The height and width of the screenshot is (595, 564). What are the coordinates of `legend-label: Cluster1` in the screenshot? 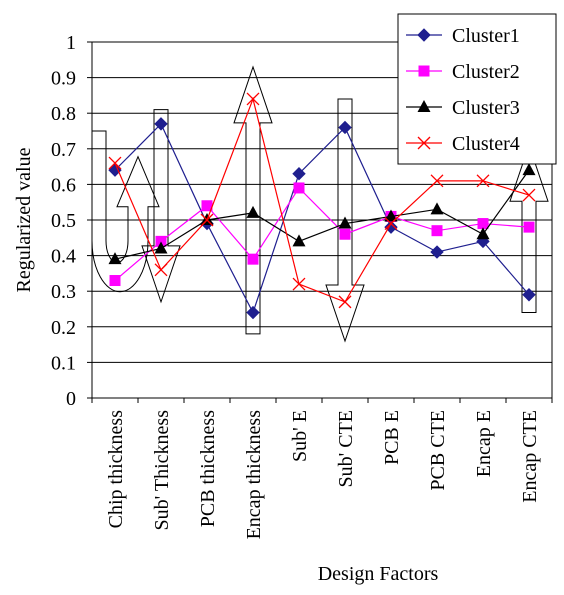 It's located at (486, 36).